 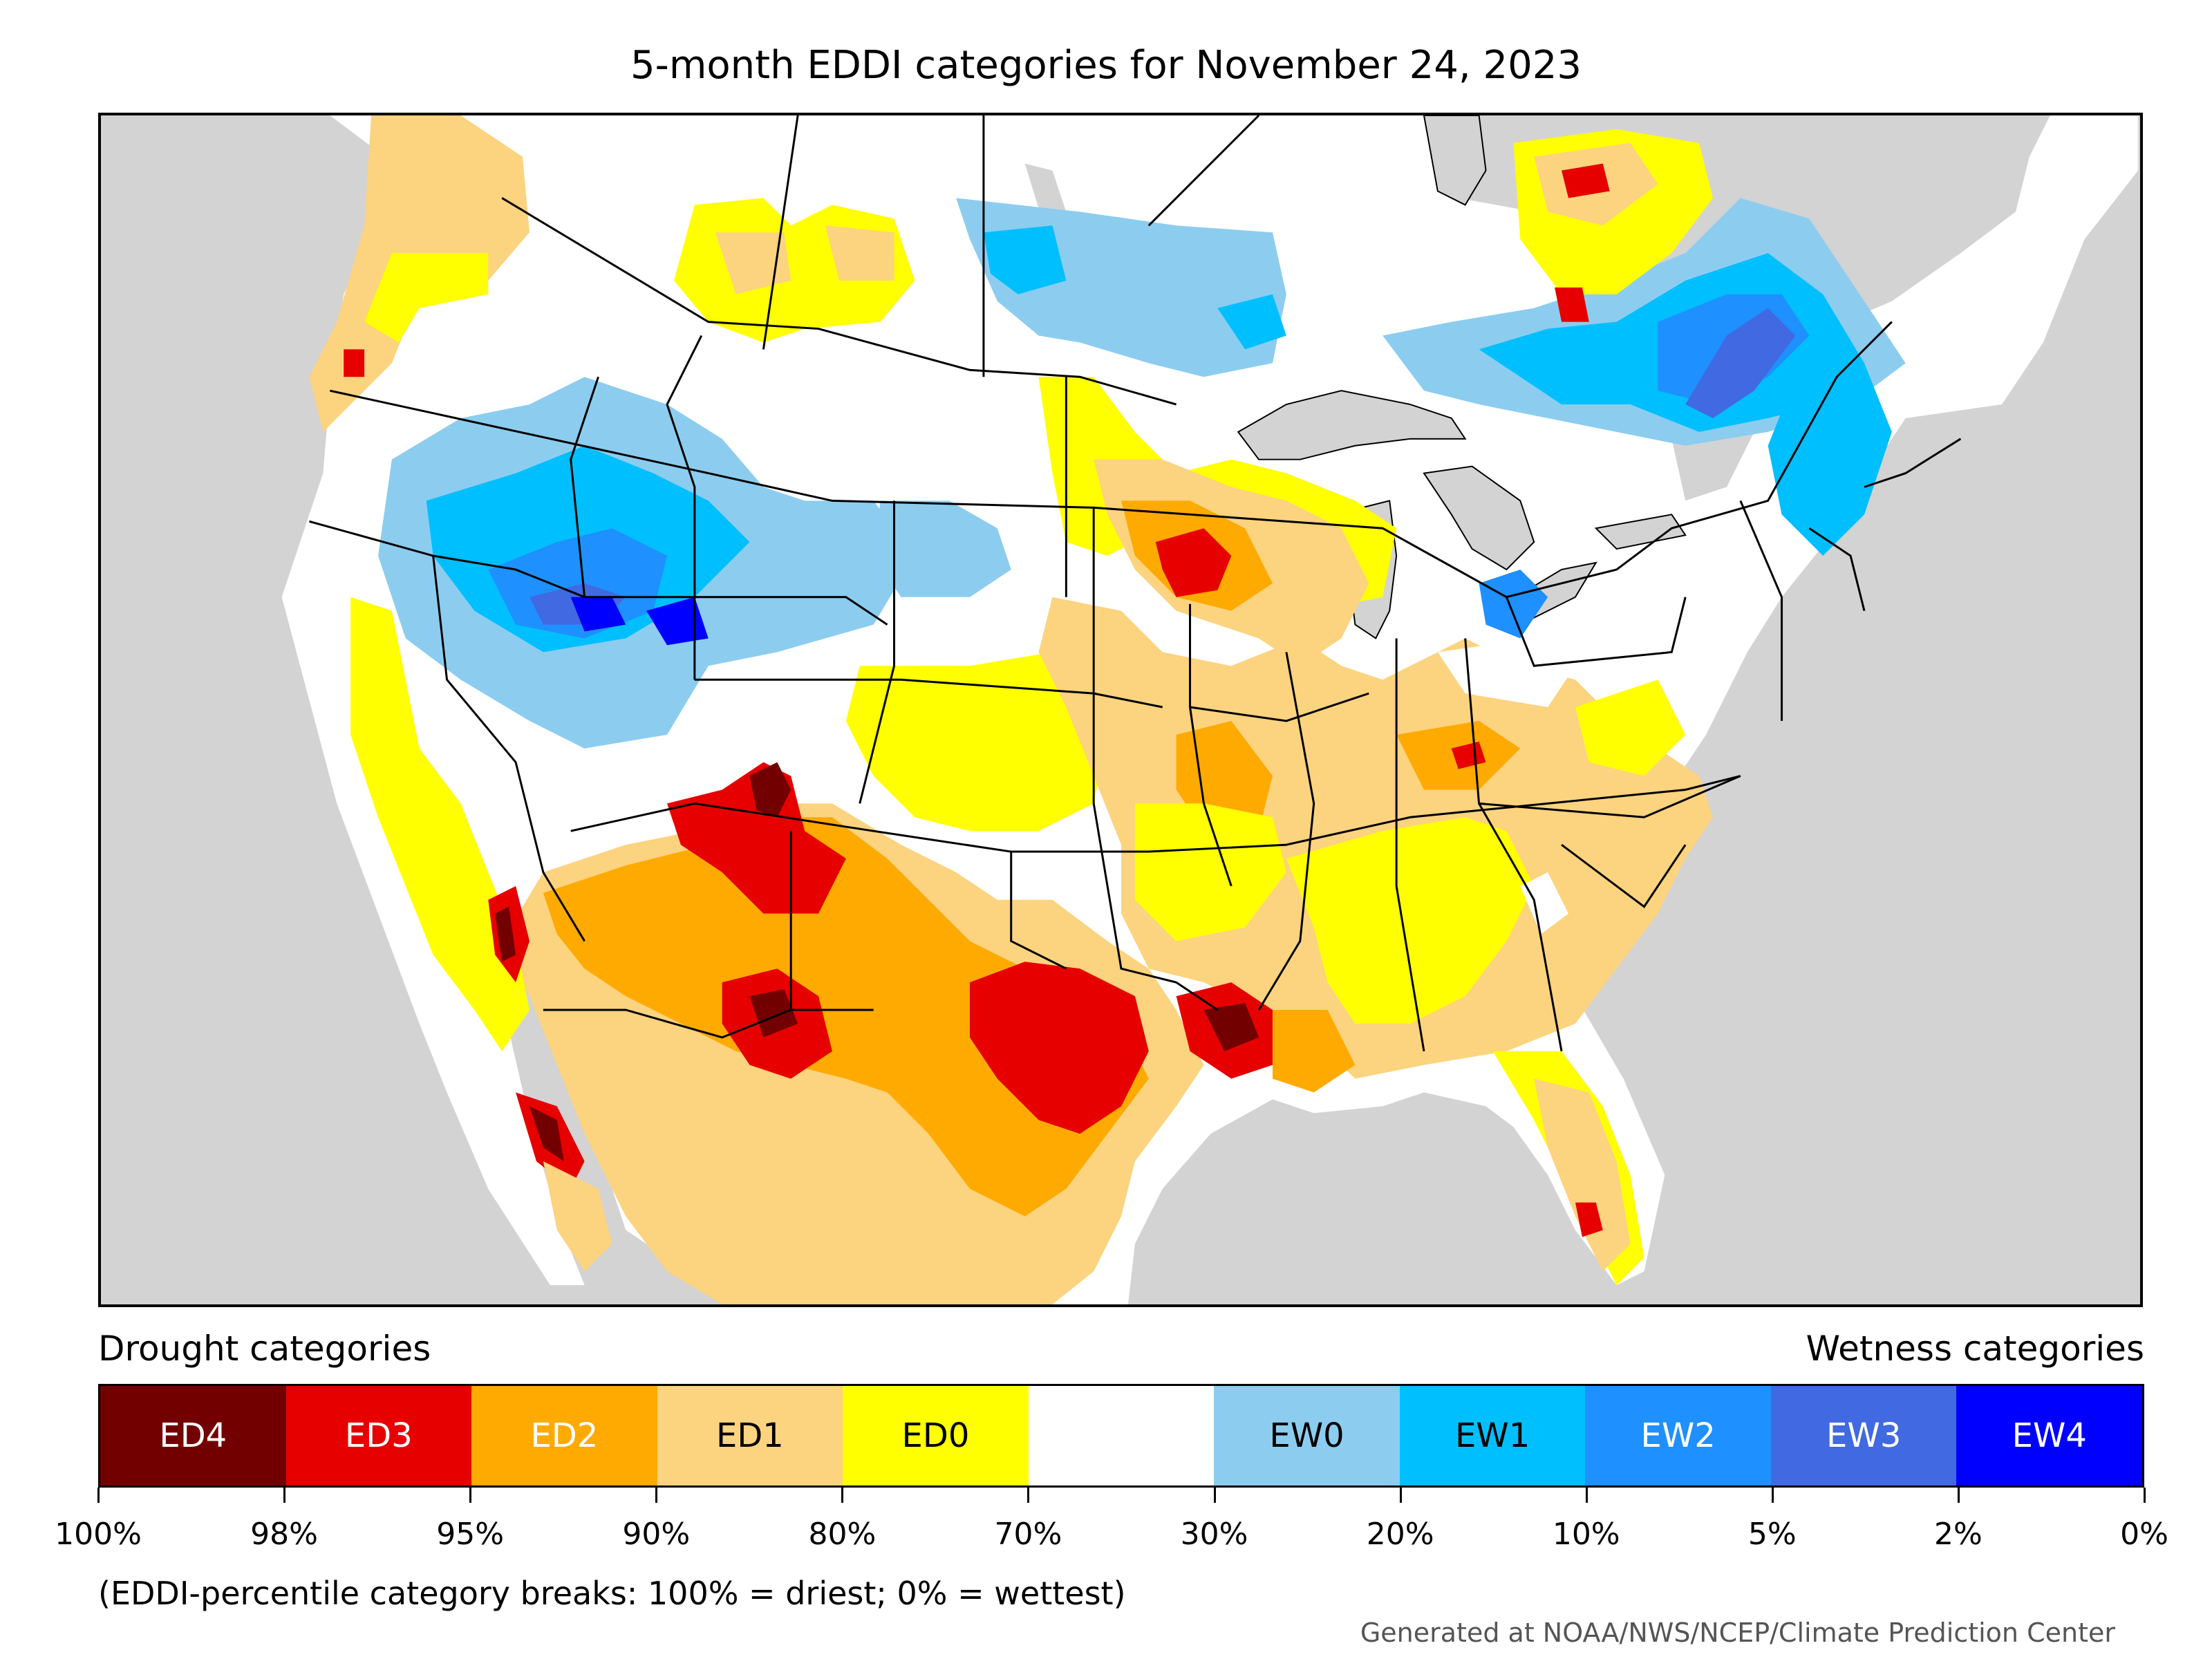 What do you see at coordinates (193, 1436) in the screenshot?
I see `colorbar-cell-ed4: ED4` at bounding box center [193, 1436].